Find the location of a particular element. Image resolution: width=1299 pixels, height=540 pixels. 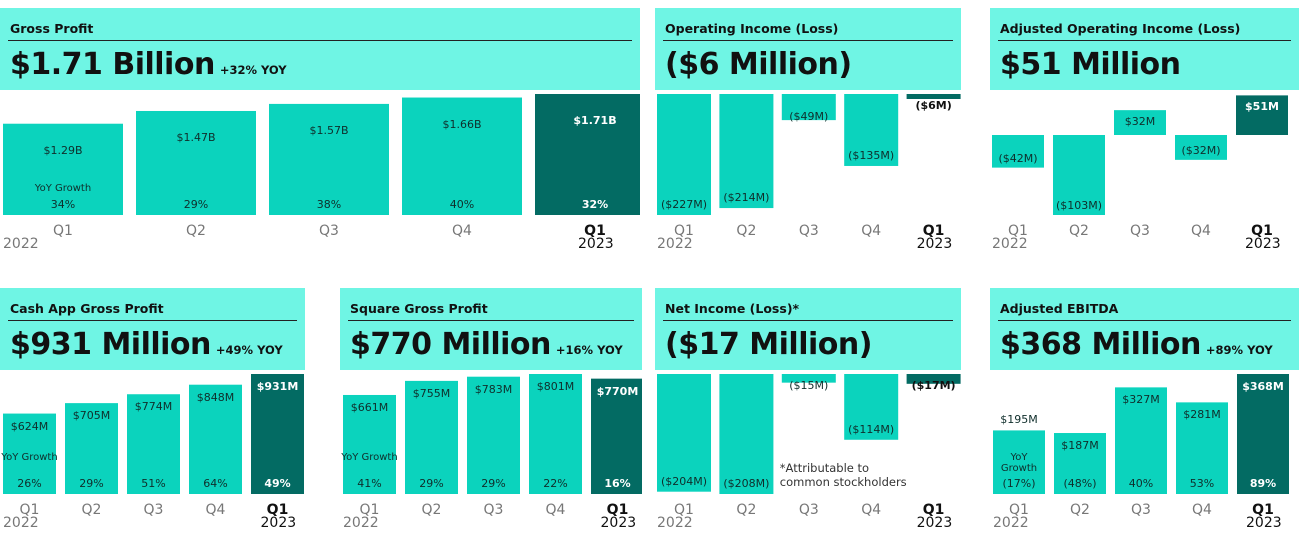

value-label: ($208M) is located at coordinates (746, 483).